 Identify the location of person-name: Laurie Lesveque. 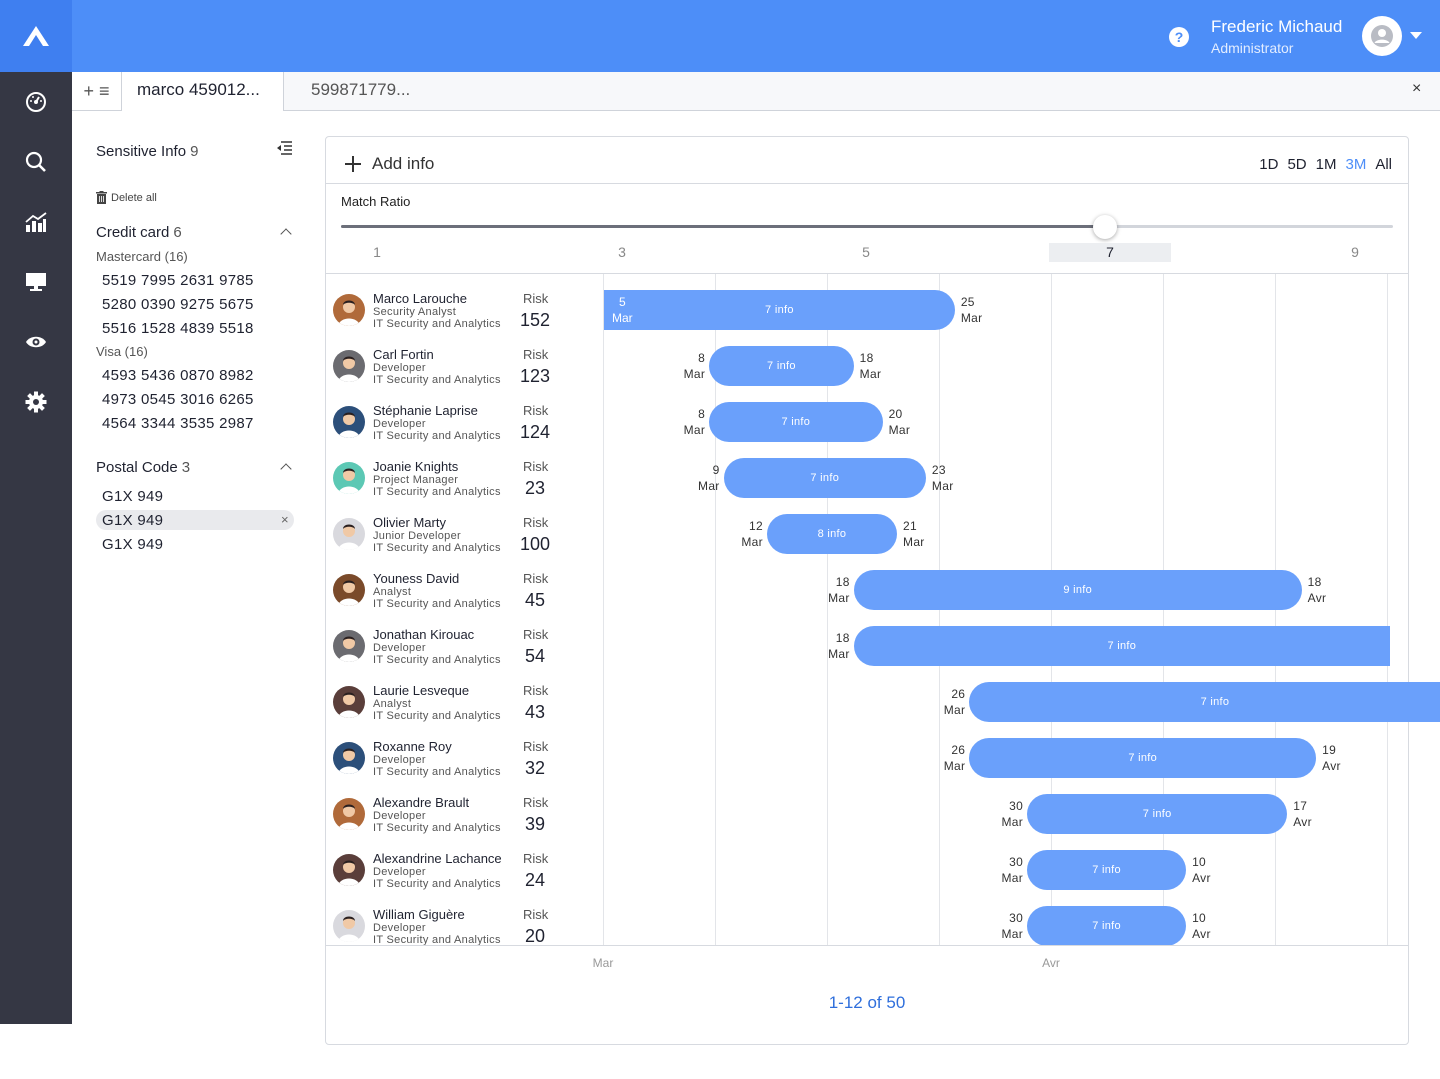
(421, 690).